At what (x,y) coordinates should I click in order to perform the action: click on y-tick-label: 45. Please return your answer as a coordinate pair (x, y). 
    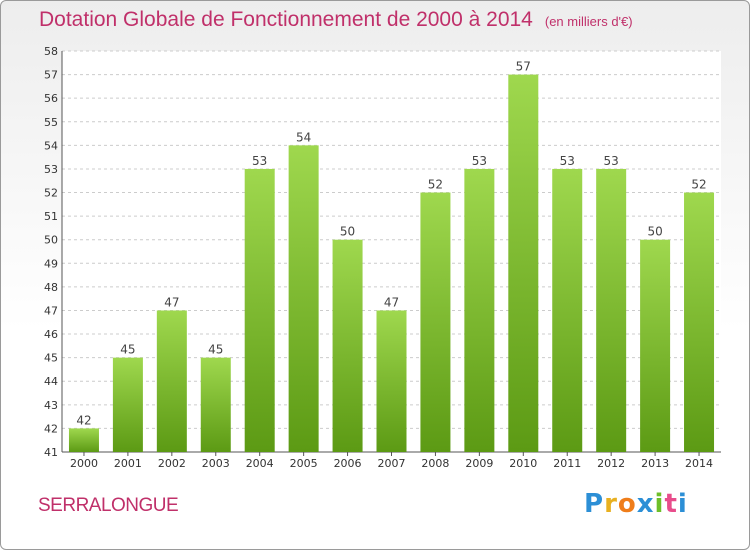
    Looking at the image, I should click on (51, 358).